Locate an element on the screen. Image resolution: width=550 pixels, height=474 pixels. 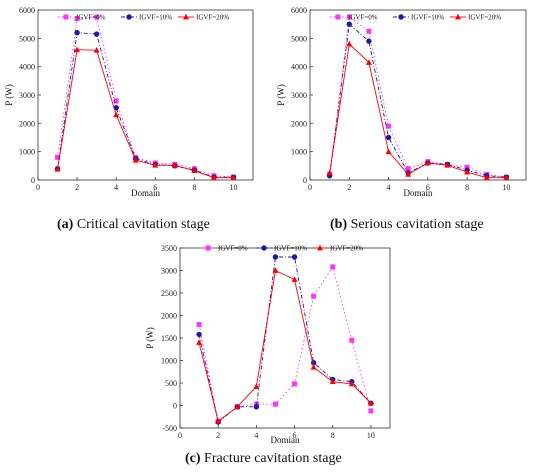
y-tick-label: -500 is located at coordinates (169, 428).